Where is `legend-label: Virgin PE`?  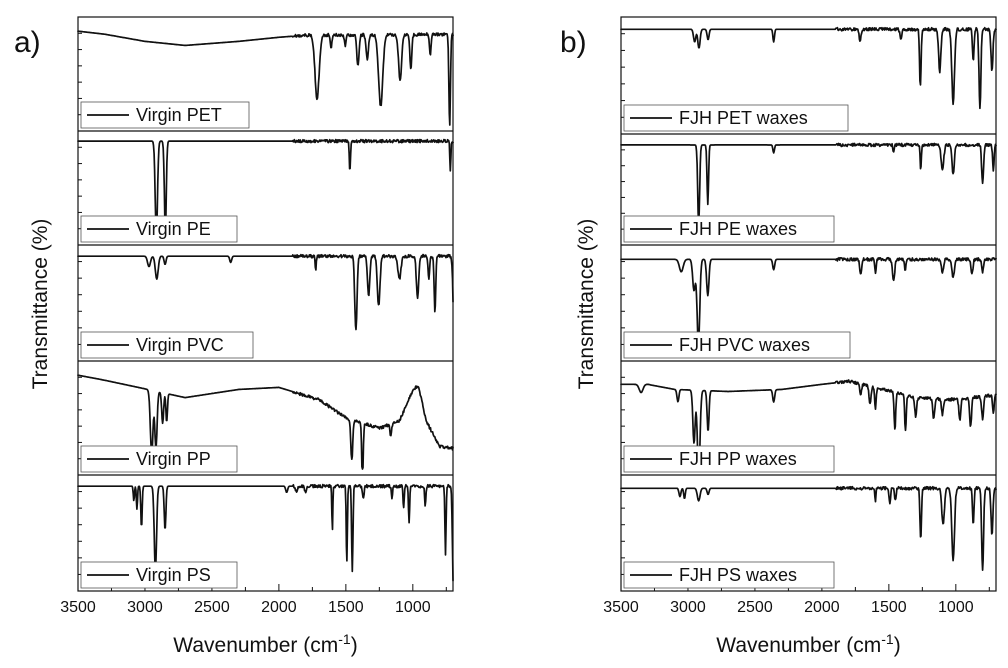
legend-label: Virgin PE is located at coordinates (173, 229).